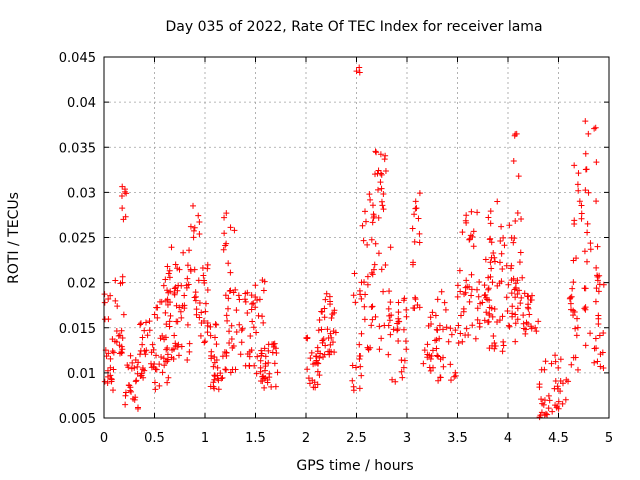 This screenshot has width=640, height=480. Describe the element at coordinates (81, 374) in the screenshot. I see `y-tick-label: 0.01` at that location.